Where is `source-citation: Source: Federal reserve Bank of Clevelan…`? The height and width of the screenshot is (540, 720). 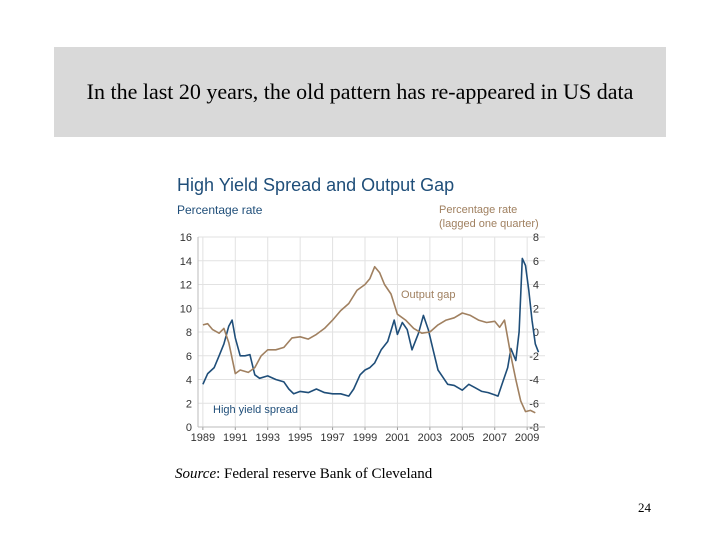 source-citation: Source: Federal reserve Bank of Clevelan… is located at coordinates (303, 474).